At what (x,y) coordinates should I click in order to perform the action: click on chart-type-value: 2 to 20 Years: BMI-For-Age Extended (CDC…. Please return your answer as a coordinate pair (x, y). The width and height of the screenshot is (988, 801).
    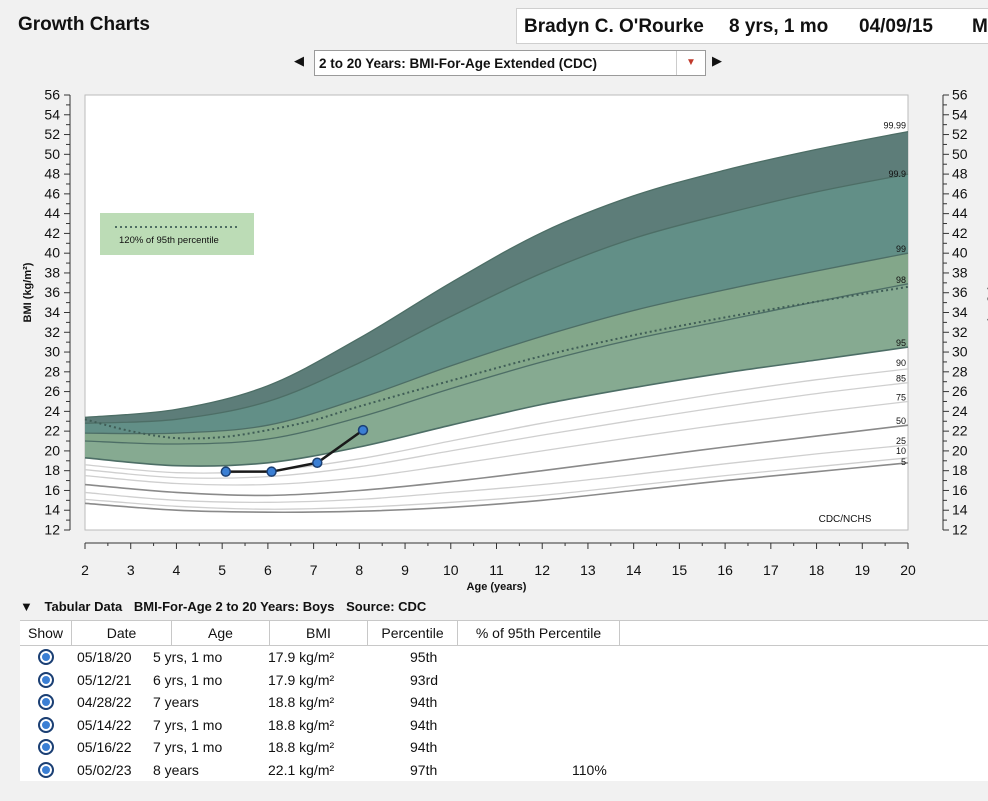
    Looking at the image, I should click on (458, 63).